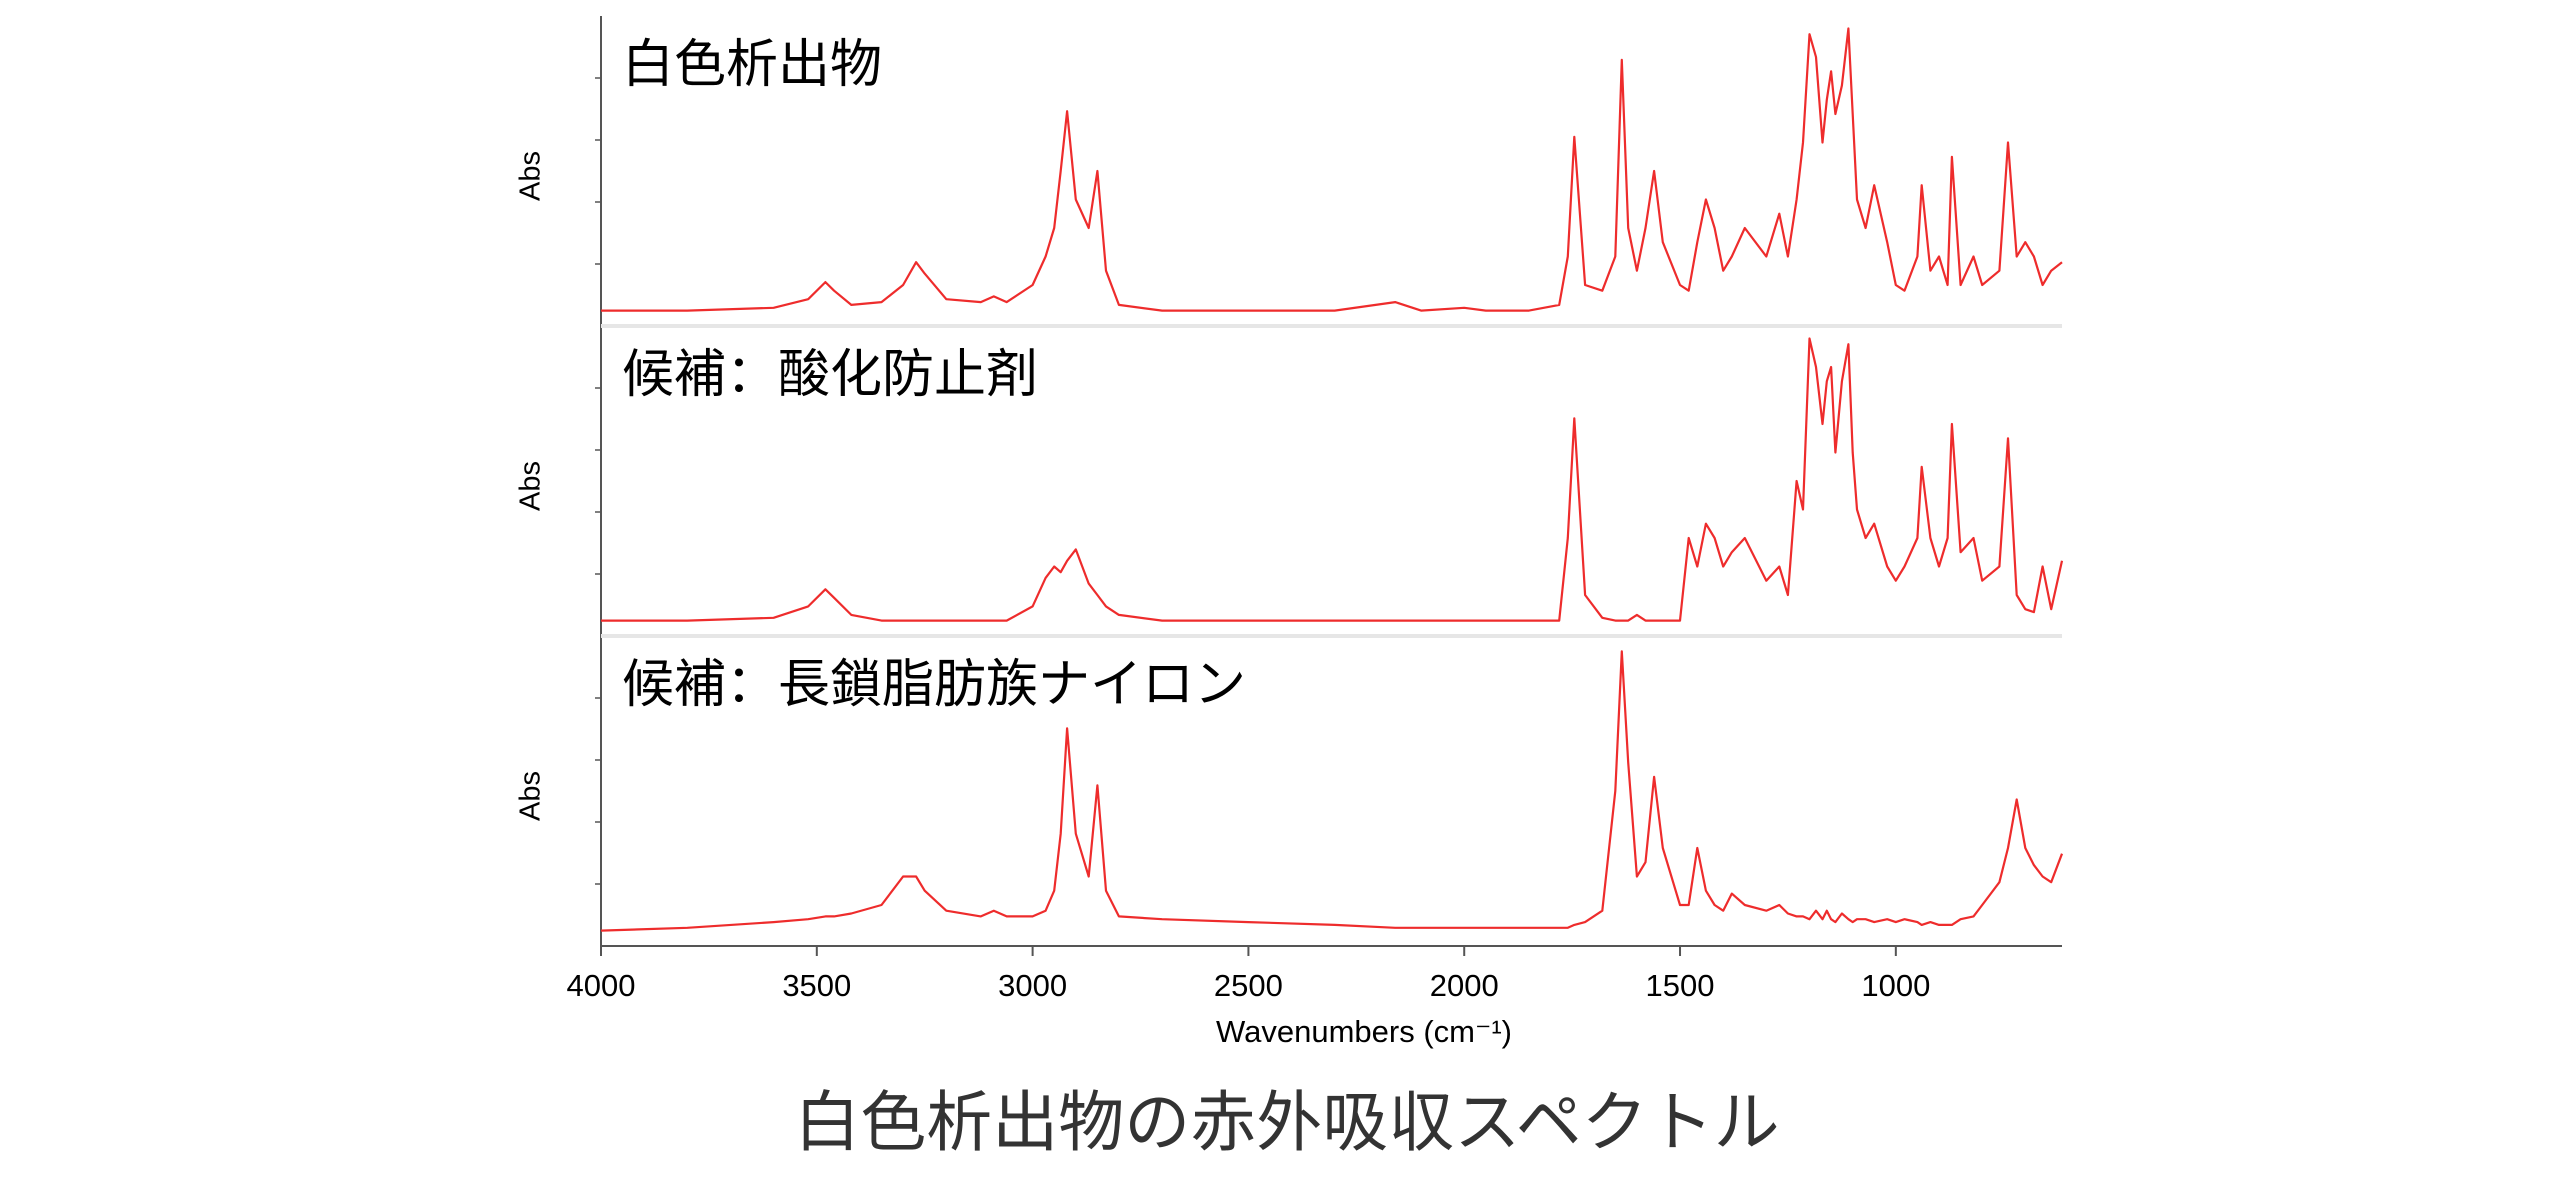 The width and height of the screenshot is (2560, 1194). Describe the element at coordinates (1364, 1031) in the screenshot. I see `x-axis-label: Wavenumbers (cm⁻¹)` at that location.